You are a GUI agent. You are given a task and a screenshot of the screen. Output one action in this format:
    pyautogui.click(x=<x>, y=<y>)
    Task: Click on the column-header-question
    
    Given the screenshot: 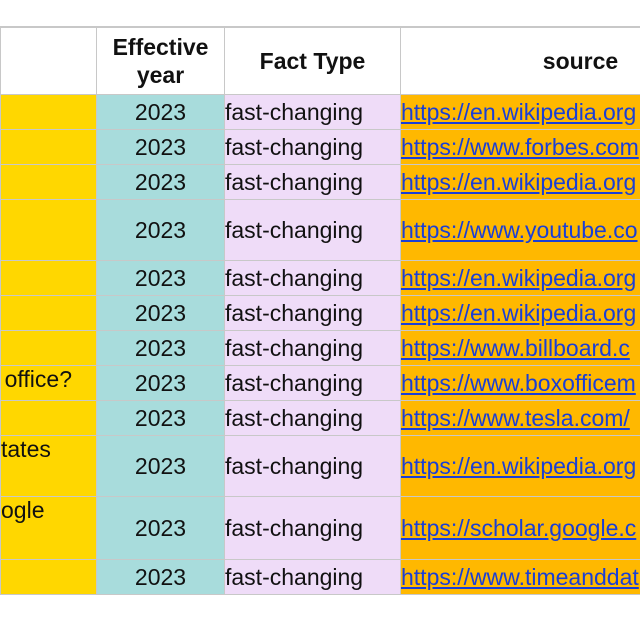 What is the action you would take?
    pyautogui.click(x=48, y=61)
    